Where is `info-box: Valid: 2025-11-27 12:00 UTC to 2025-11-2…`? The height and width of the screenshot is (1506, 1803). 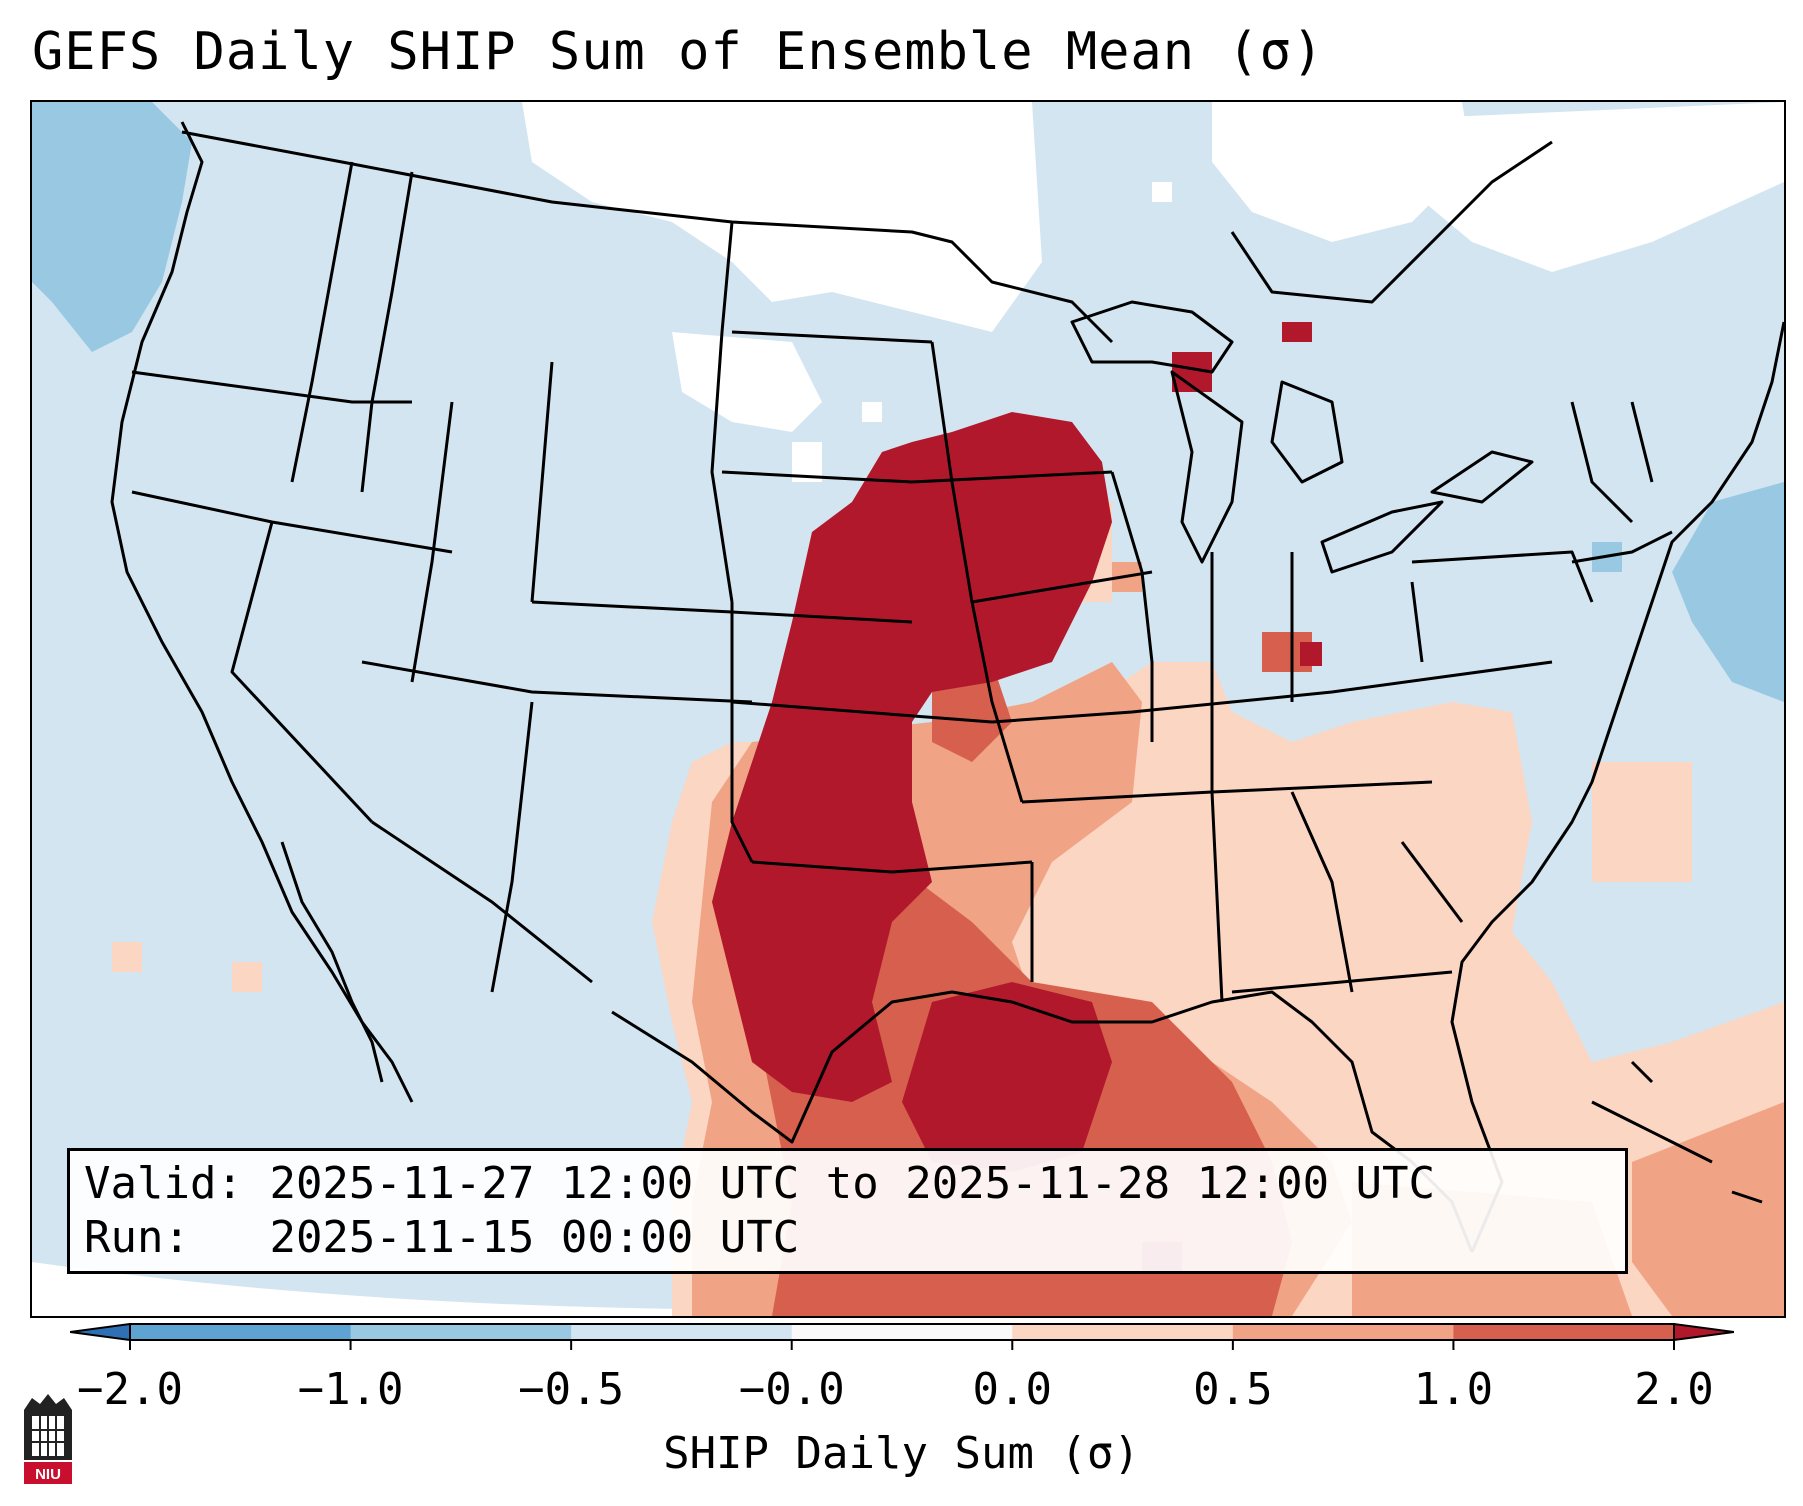
info-box: Valid: 2025-11-27 12:00 UTC to 2025-11-2… is located at coordinates (847, 1211).